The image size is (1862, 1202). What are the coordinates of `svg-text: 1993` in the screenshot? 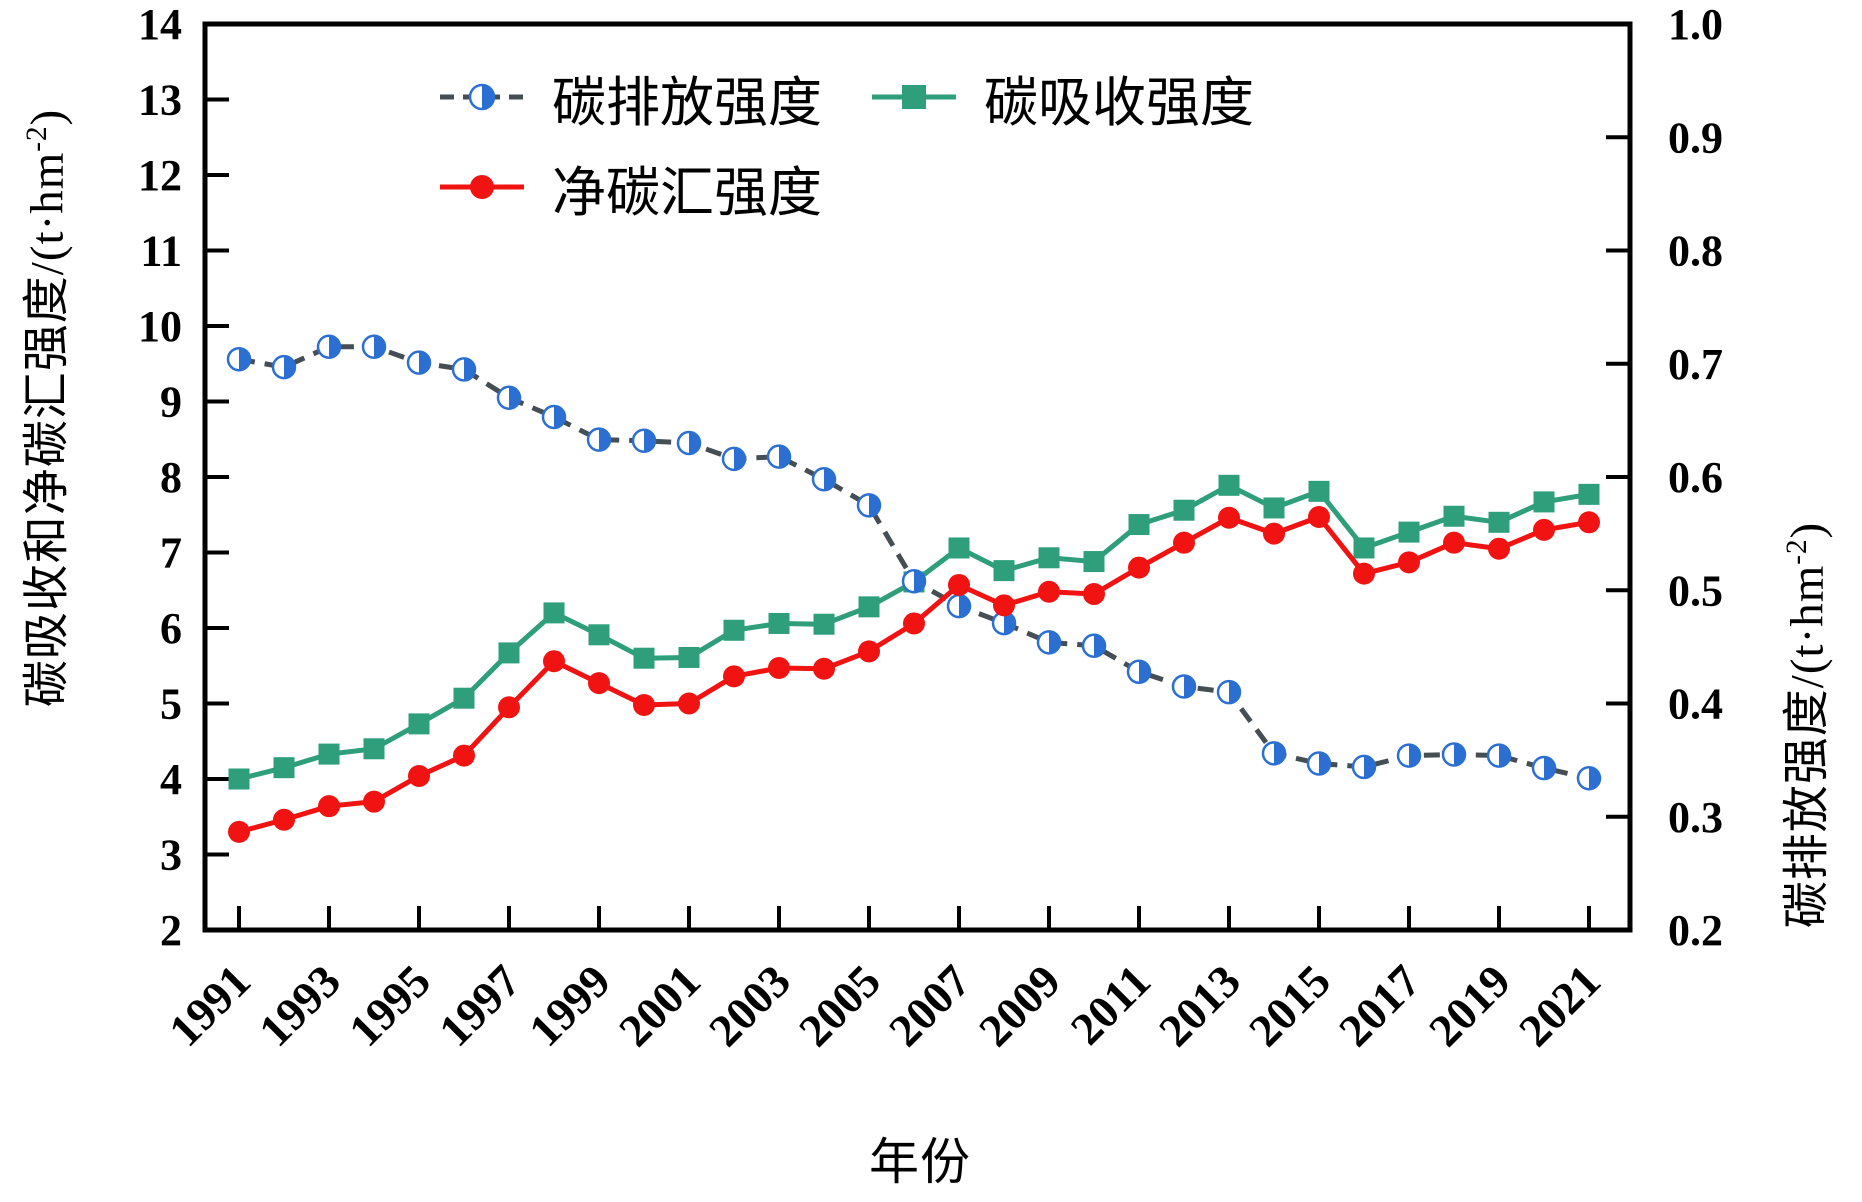 It's located at (299, 1005).